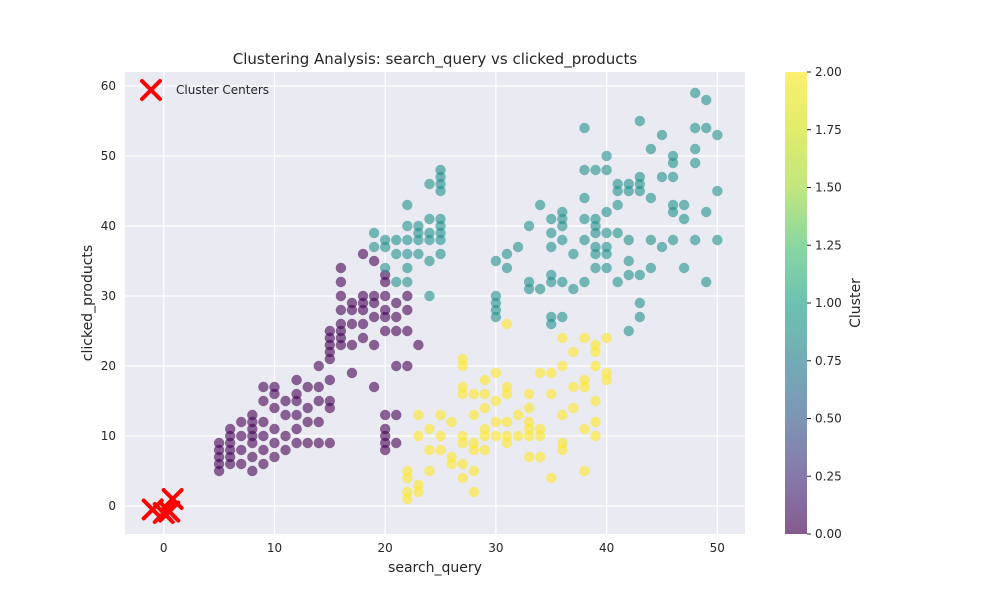  What do you see at coordinates (112, 506) in the screenshot?
I see `y-tick-label: 0` at bounding box center [112, 506].